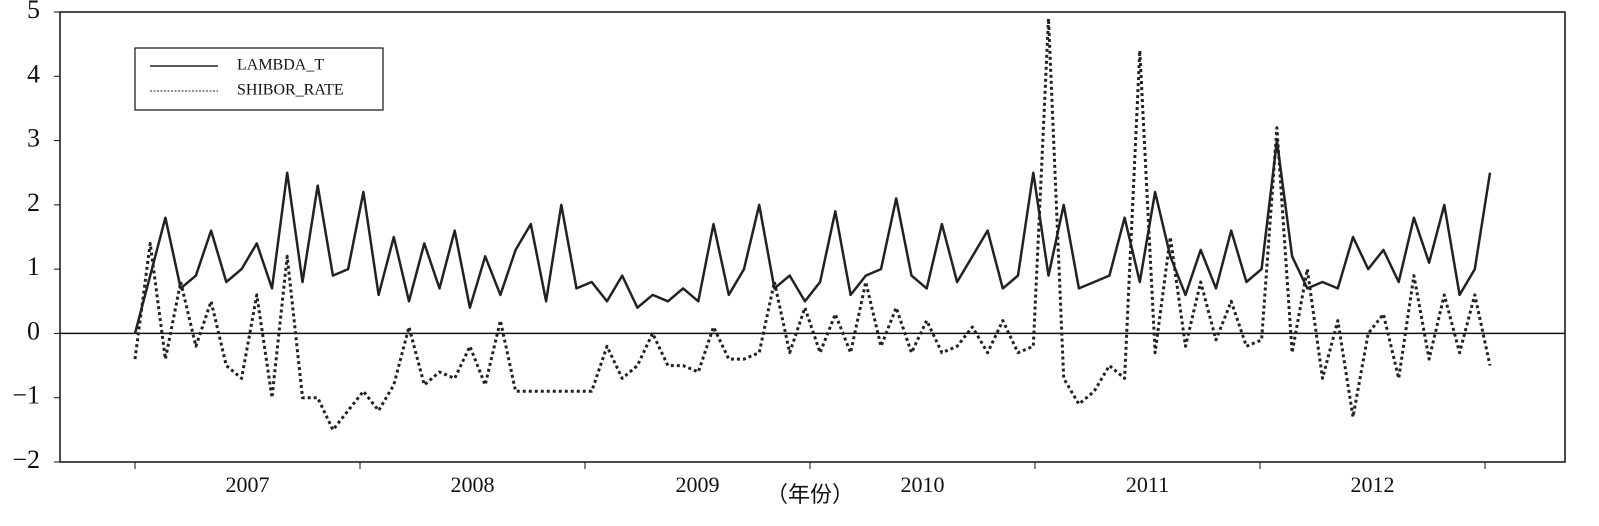 This screenshot has height=526, width=1599. Describe the element at coordinates (698, 484) in the screenshot. I see `x-tick-label: 2009` at that location.